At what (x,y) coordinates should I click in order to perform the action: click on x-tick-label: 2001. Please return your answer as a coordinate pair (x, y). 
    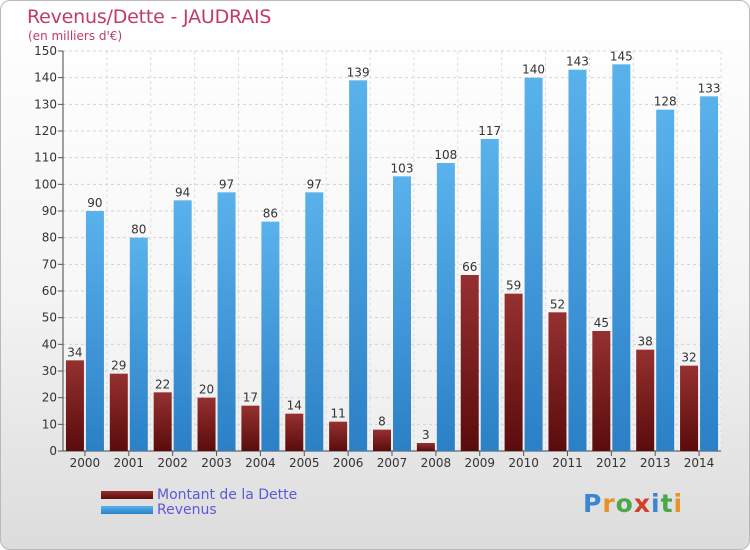
    Looking at the image, I should click on (129, 463).